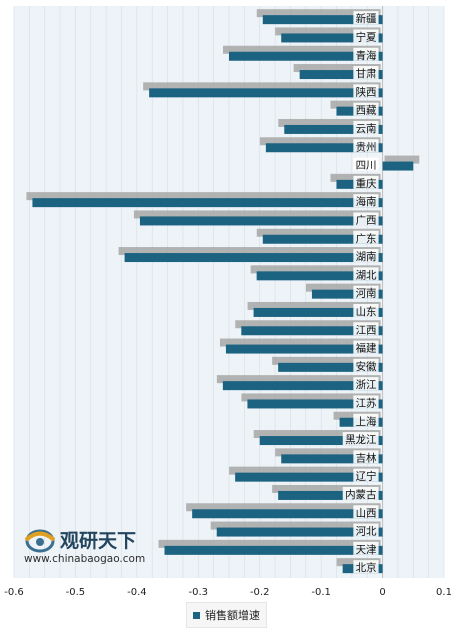  What do you see at coordinates (98, 541) in the screenshot?
I see `watermark-title: 观研天下` at bounding box center [98, 541].